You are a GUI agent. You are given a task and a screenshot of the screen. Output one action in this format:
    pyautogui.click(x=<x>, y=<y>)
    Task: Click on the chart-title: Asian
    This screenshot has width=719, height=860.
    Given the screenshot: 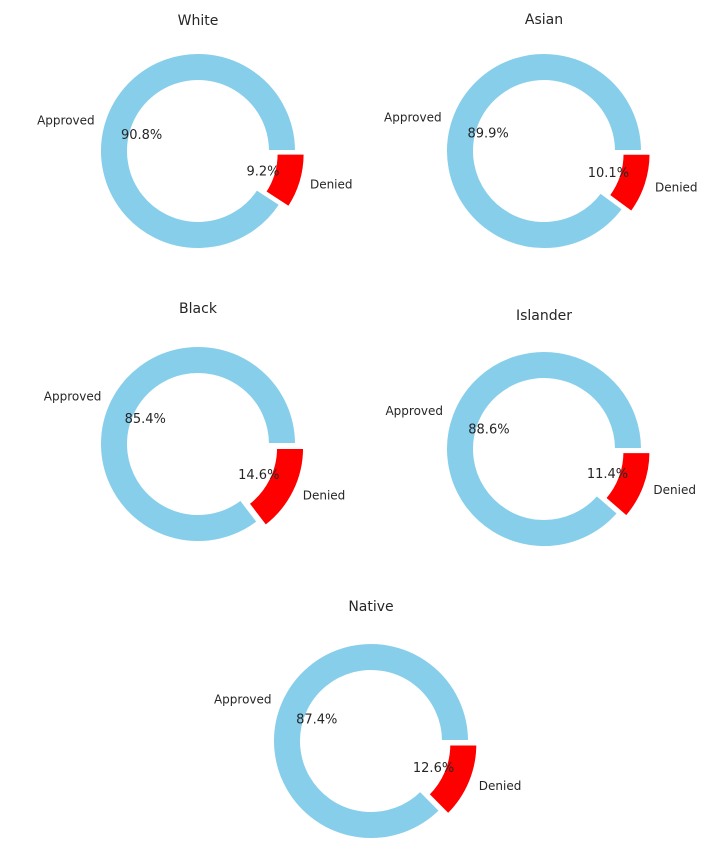 What is the action you would take?
    pyautogui.click(x=544, y=20)
    